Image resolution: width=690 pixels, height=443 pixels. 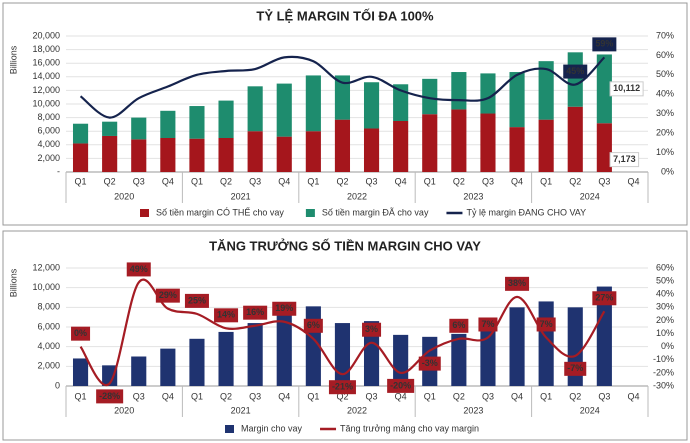 I want to click on data-label: 38%, so click(x=517, y=283).